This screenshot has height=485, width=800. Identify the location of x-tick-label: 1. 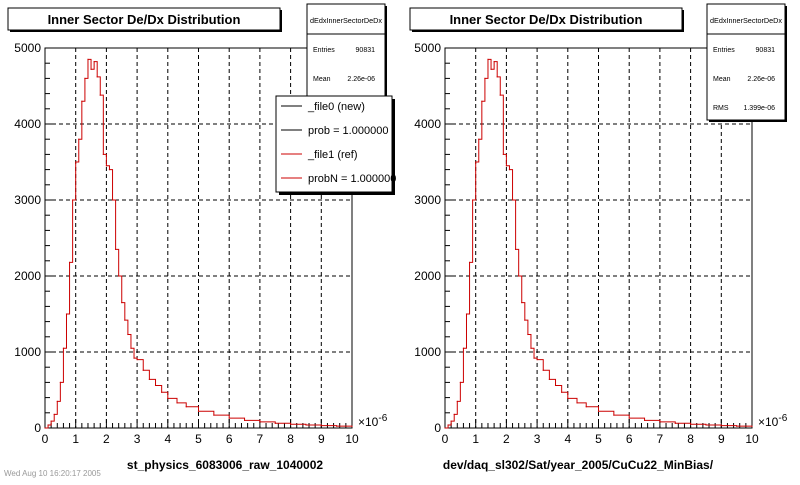
(475, 439).